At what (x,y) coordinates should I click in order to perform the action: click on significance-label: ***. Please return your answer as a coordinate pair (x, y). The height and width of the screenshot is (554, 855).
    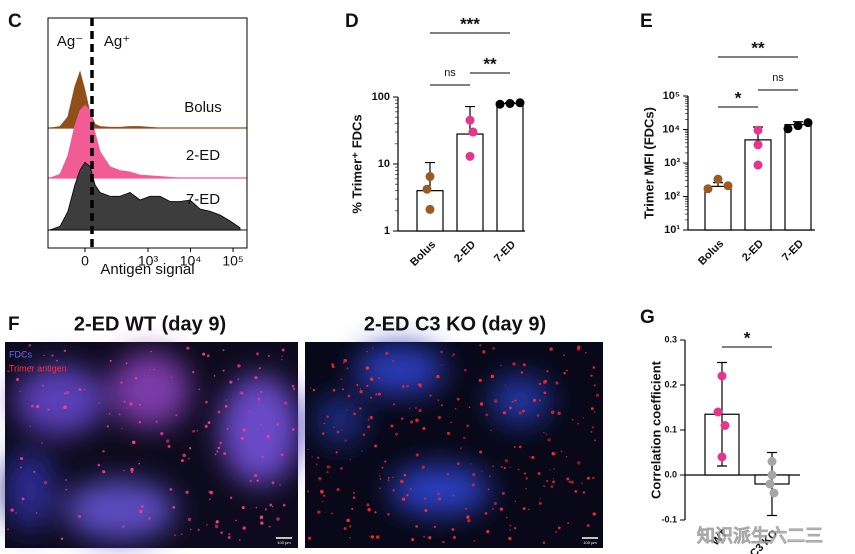
    Looking at the image, I should click on (470, 23).